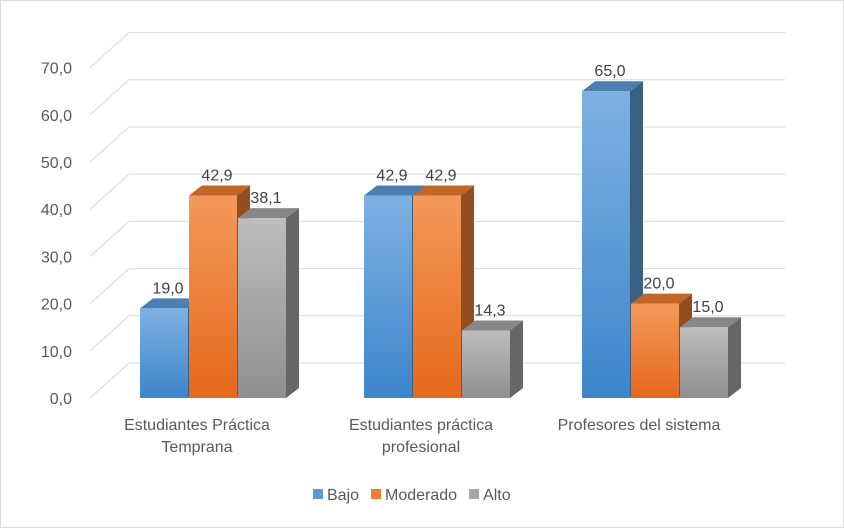 The width and height of the screenshot is (844, 528). What do you see at coordinates (421, 425) in the screenshot?
I see `category-label: Estudiantes práctica` at bounding box center [421, 425].